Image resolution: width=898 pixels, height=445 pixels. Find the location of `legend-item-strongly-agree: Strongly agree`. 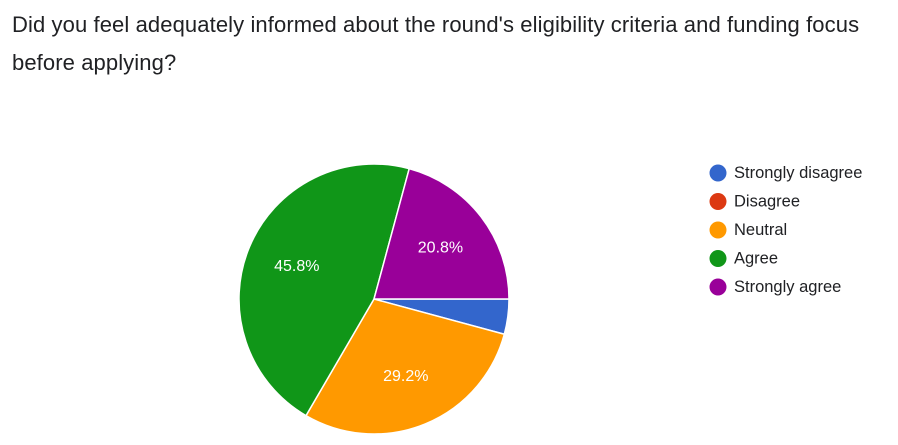

legend-item-strongly-agree: Strongly agree is located at coordinates (775, 287).